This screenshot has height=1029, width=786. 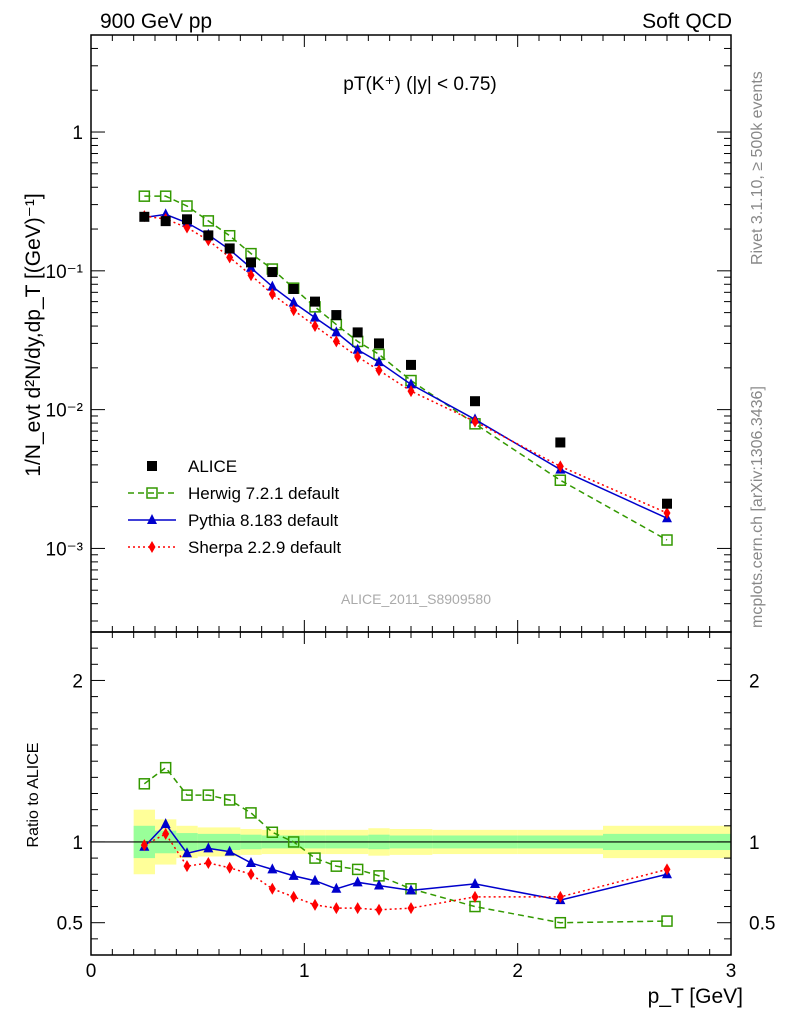 What do you see at coordinates (65, 411) in the screenshot?
I see `y-tick-label-main: 10⁻²` at bounding box center [65, 411].